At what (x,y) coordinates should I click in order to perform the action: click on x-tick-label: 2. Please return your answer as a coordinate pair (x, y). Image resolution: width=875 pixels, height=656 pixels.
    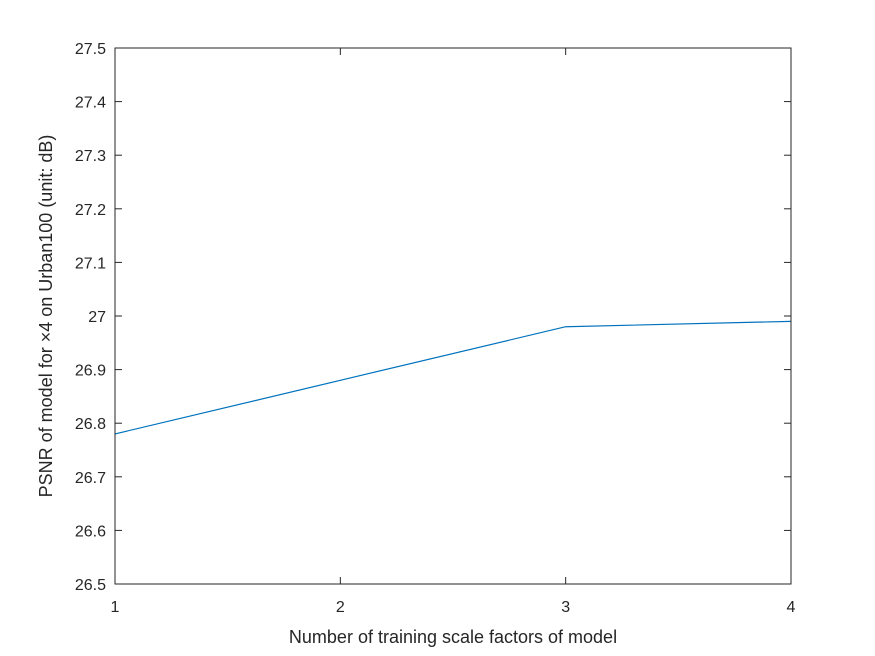
    Looking at the image, I should click on (340, 607).